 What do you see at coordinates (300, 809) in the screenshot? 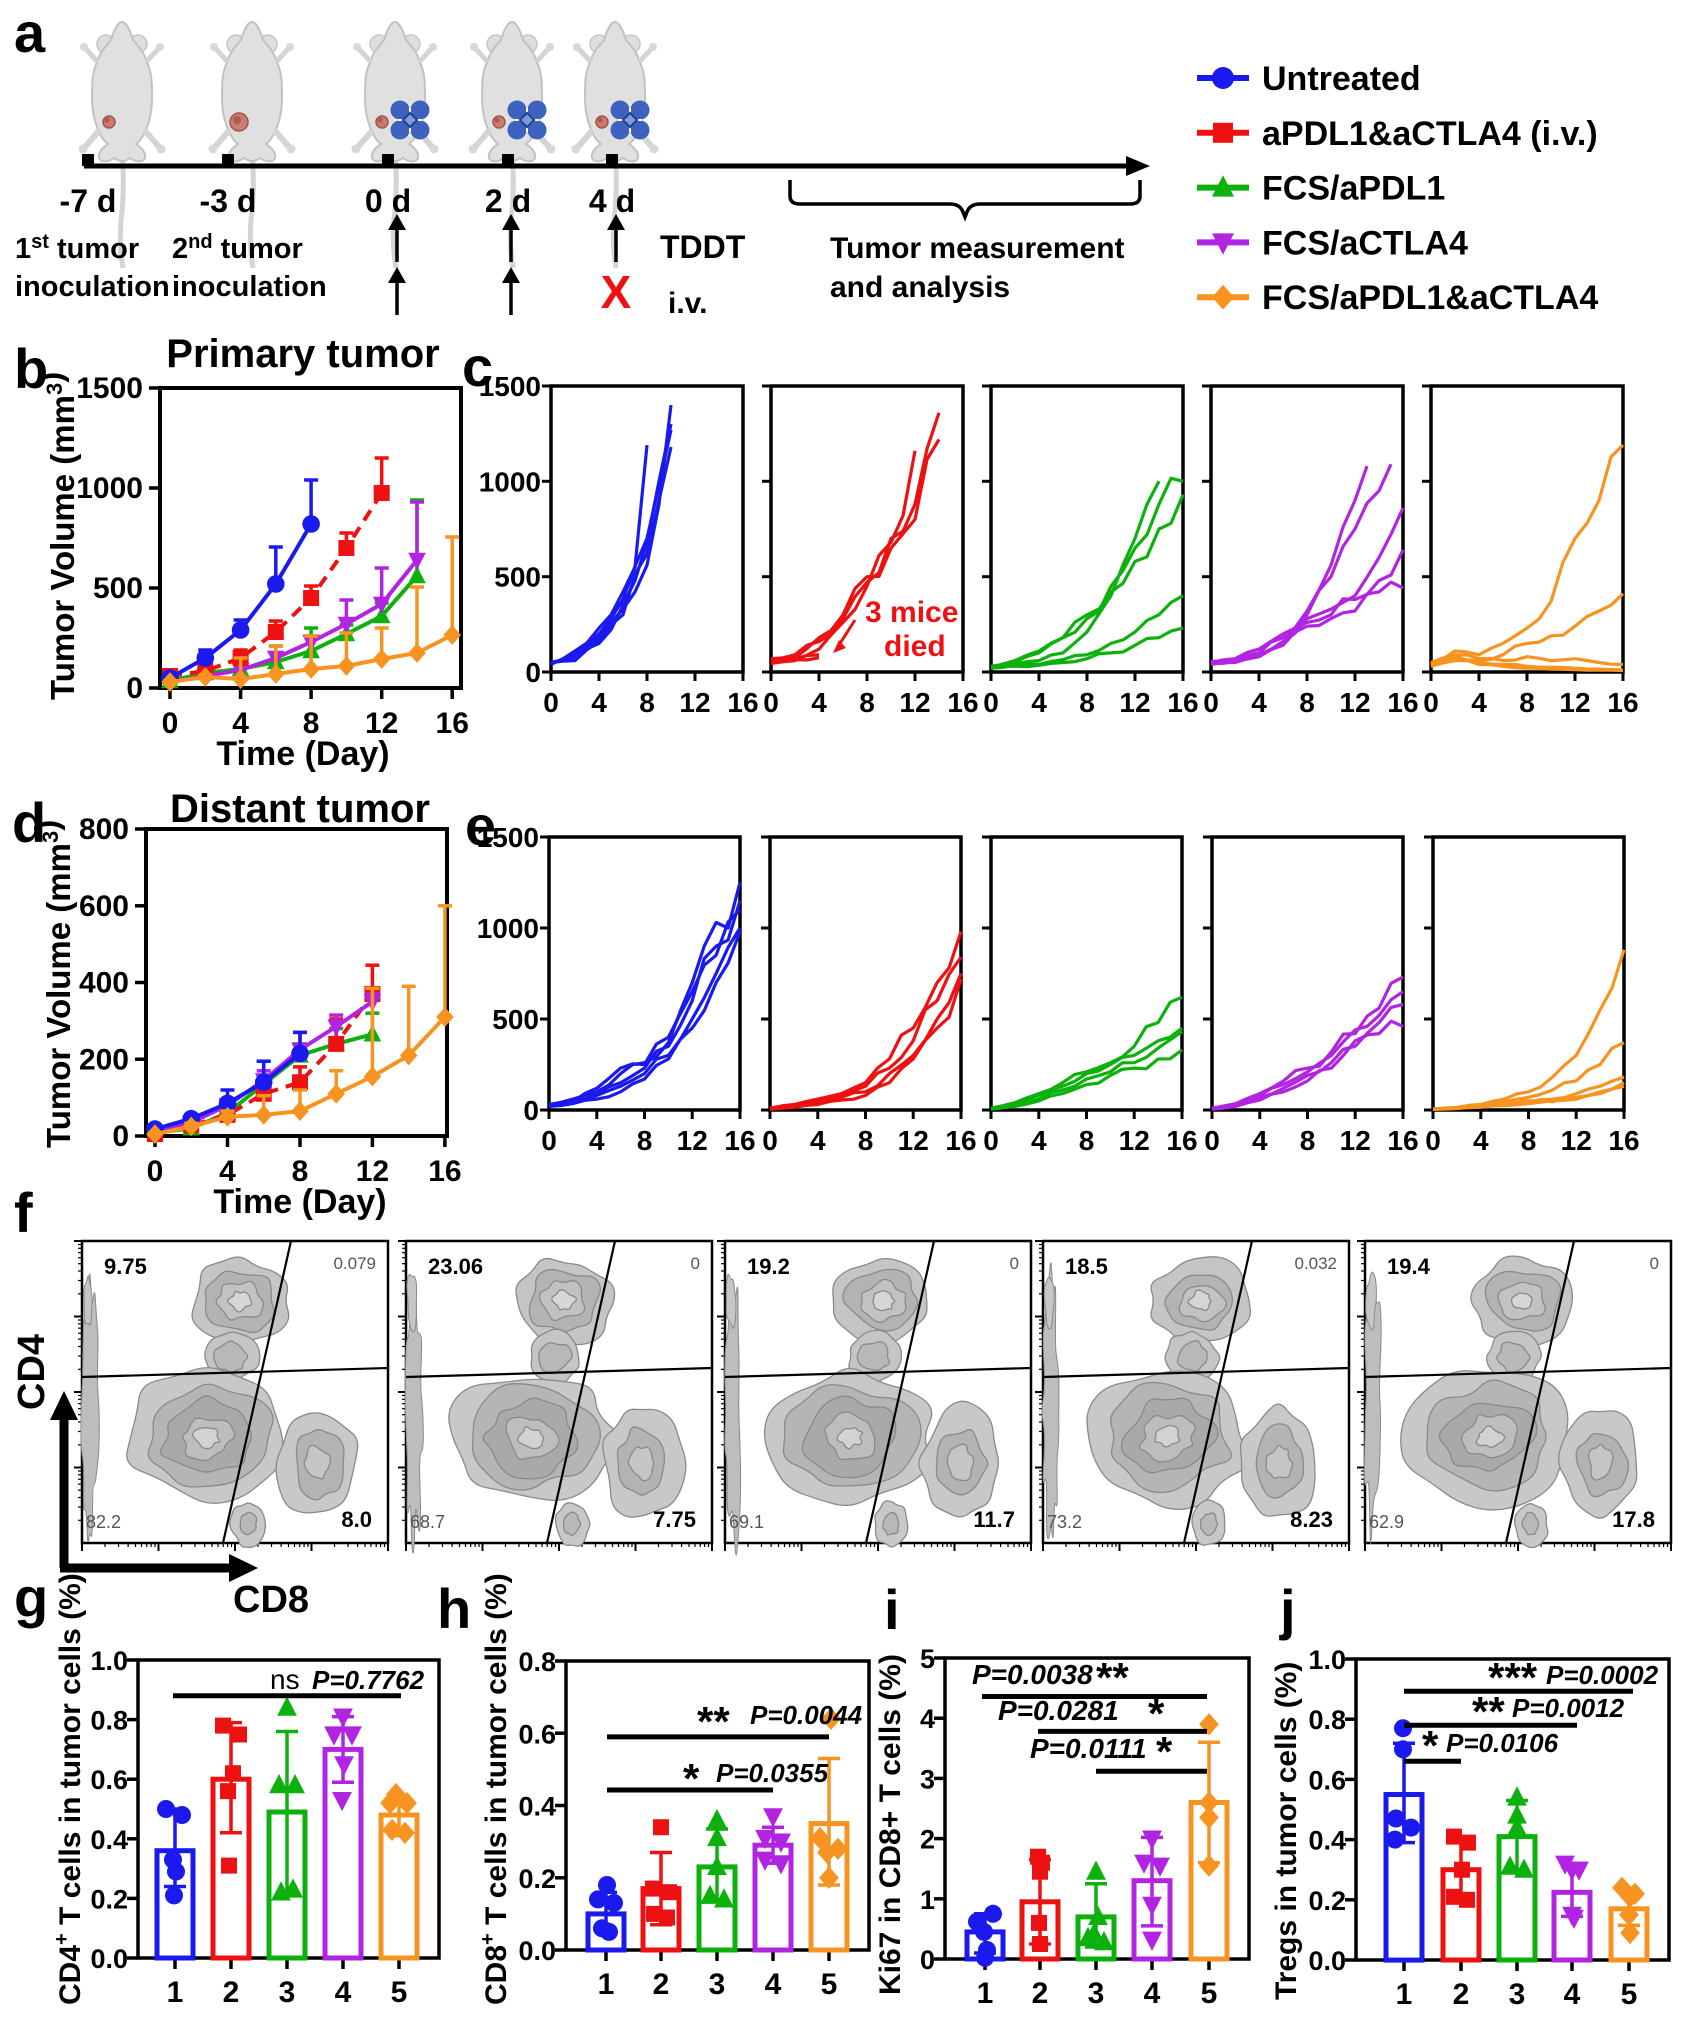
I see `svg-text: Distant tumor` at bounding box center [300, 809].